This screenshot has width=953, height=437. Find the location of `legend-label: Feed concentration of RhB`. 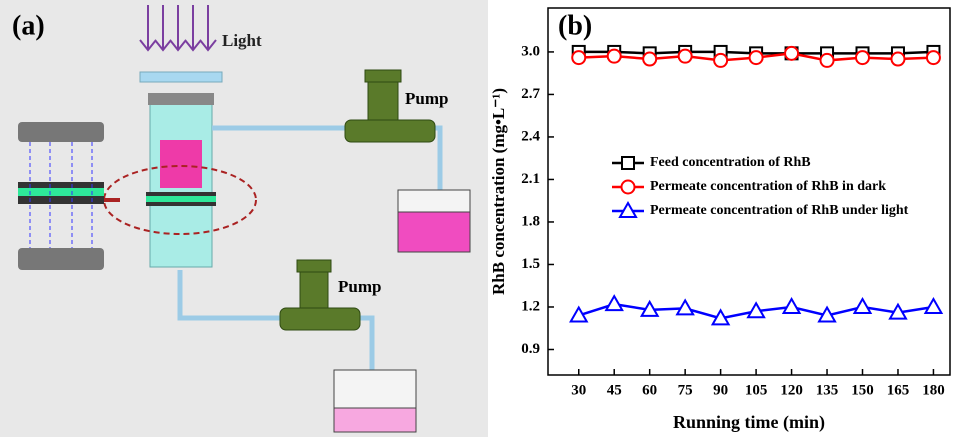

legend-label: Feed concentration of RhB is located at coordinates (730, 162).